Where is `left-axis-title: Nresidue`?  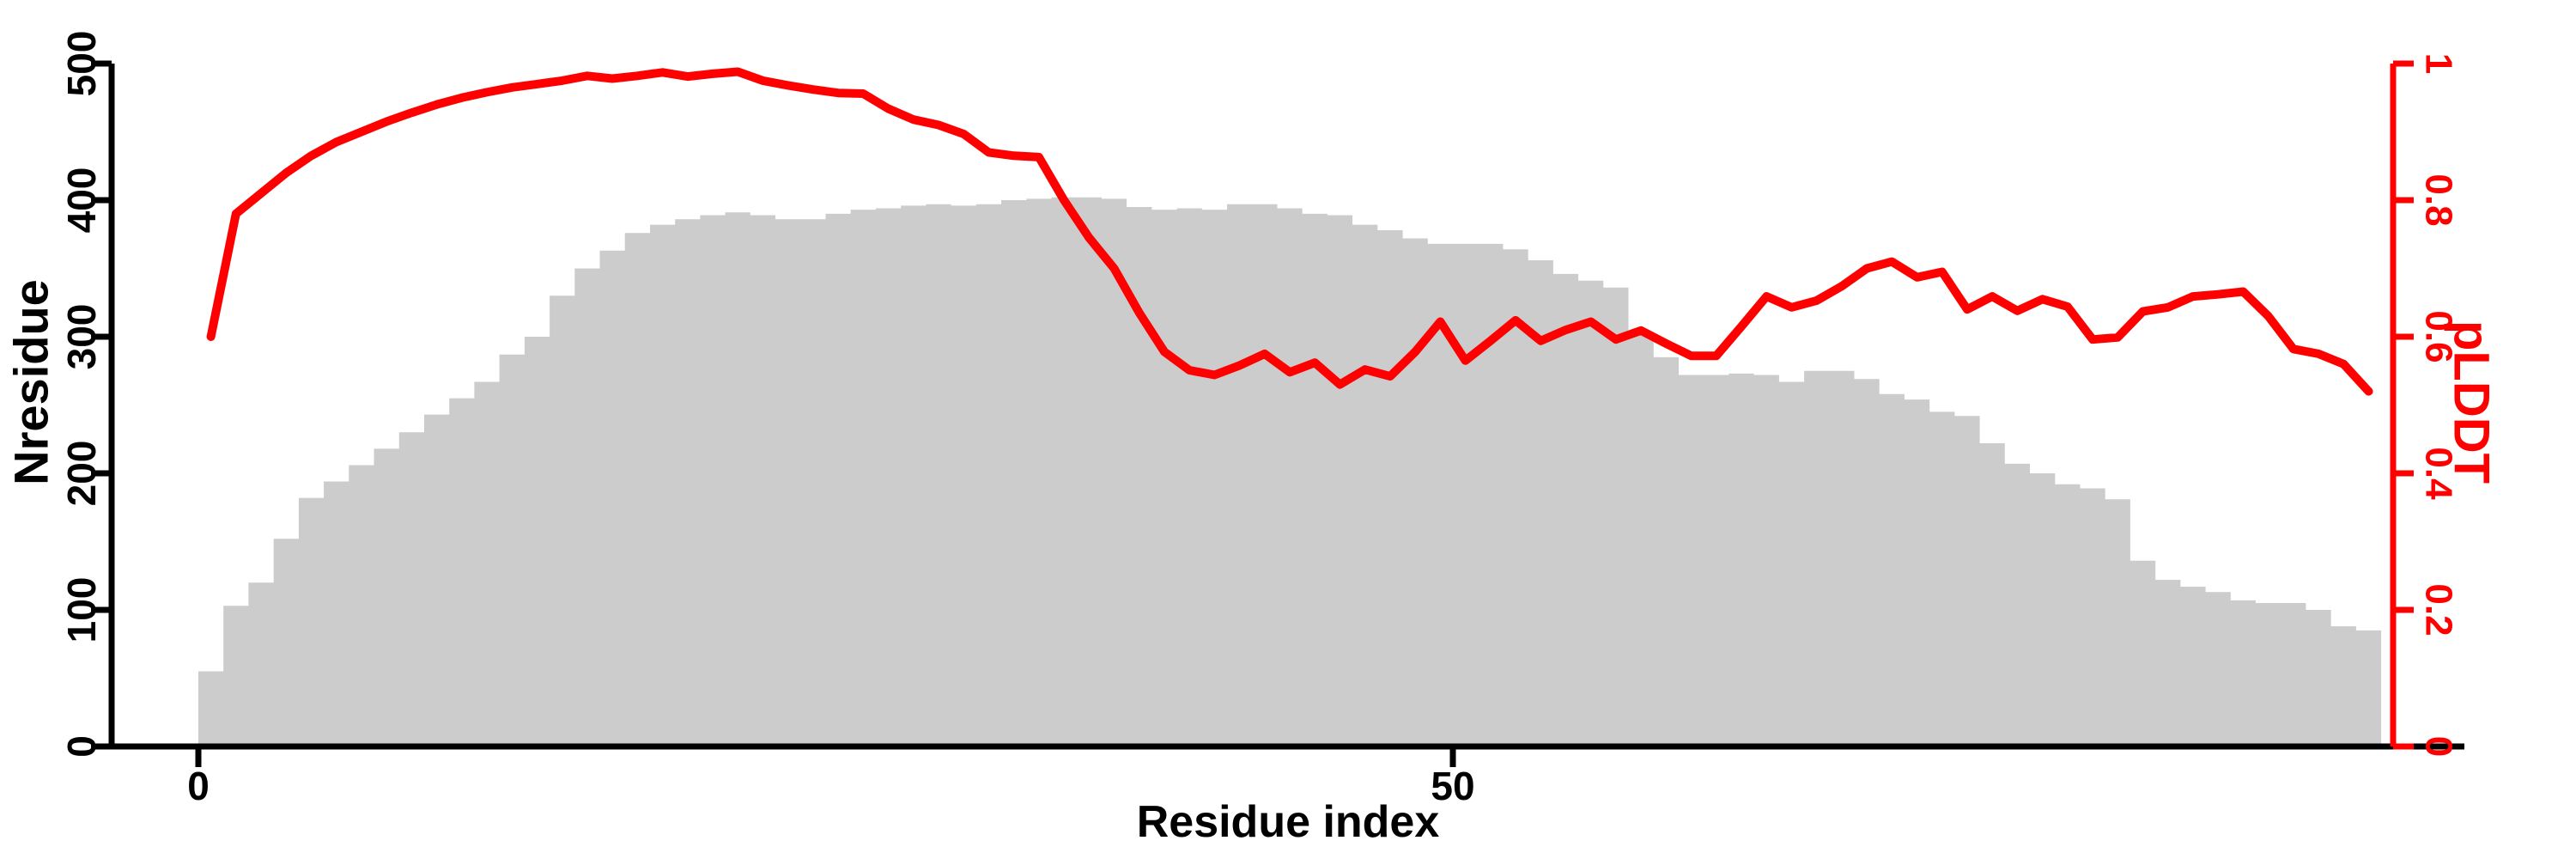
left-axis-title: Nresidue is located at coordinates (31, 382).